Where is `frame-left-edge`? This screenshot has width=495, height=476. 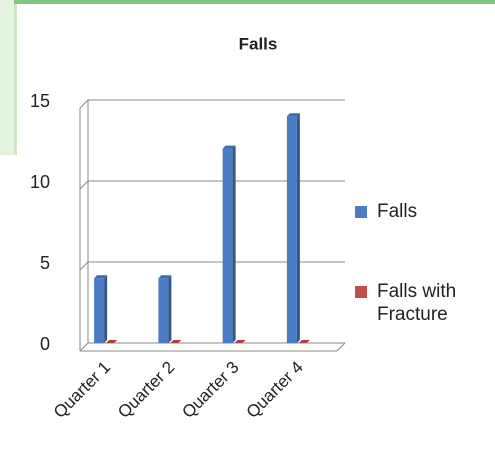
frame-left-edge is located at coordinates (15, 79).